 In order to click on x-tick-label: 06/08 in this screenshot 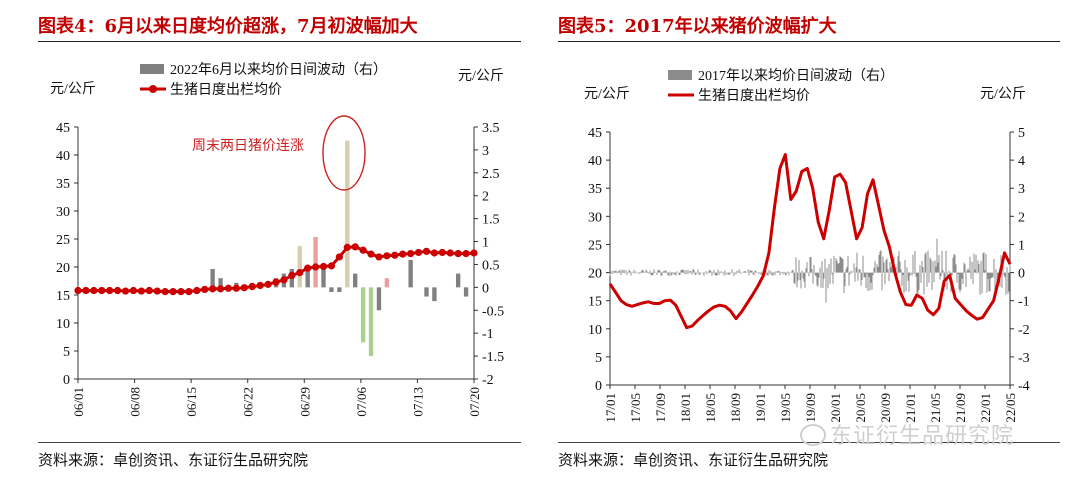, I will do `click(135, 402)`.